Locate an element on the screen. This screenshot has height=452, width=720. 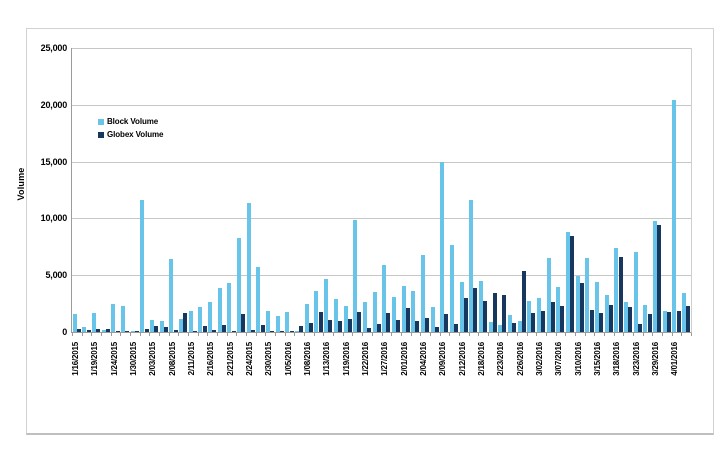
legend-label-block: Block Volume is located at coordinates (133, 121).